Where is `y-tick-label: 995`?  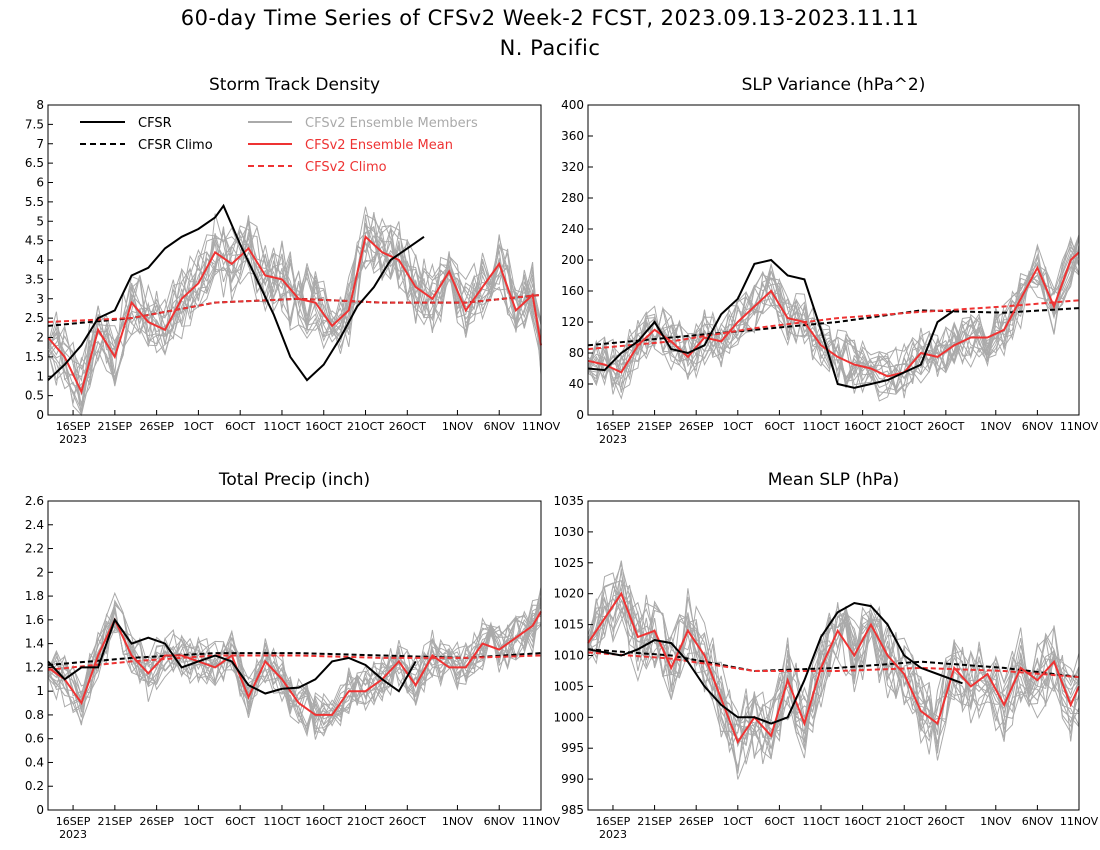 y-tick-label: 995 is located at coordinates (572, 748).